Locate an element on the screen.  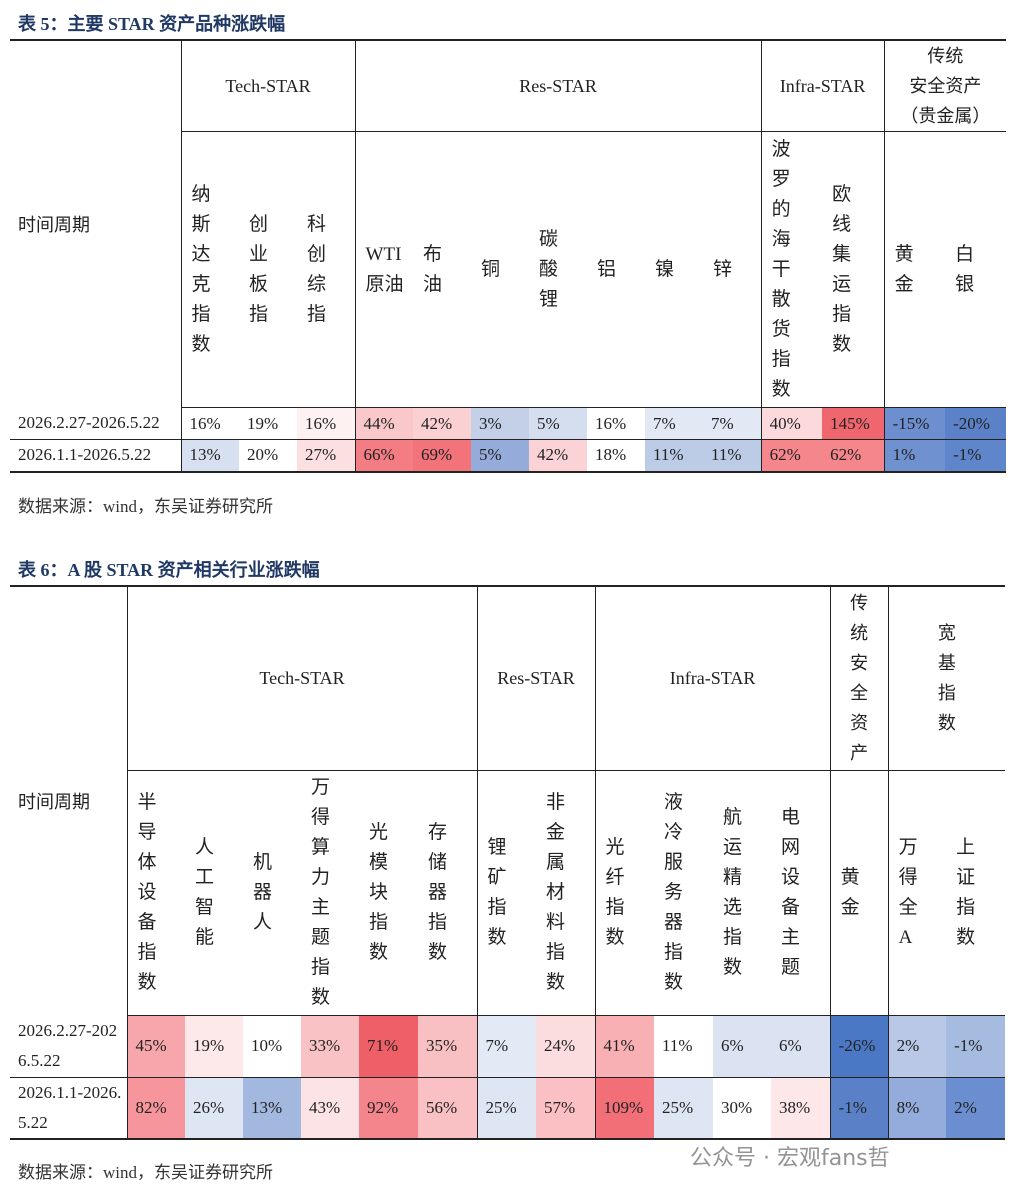
column-name: 航运精选指数 is located at coordinates (733, 892).